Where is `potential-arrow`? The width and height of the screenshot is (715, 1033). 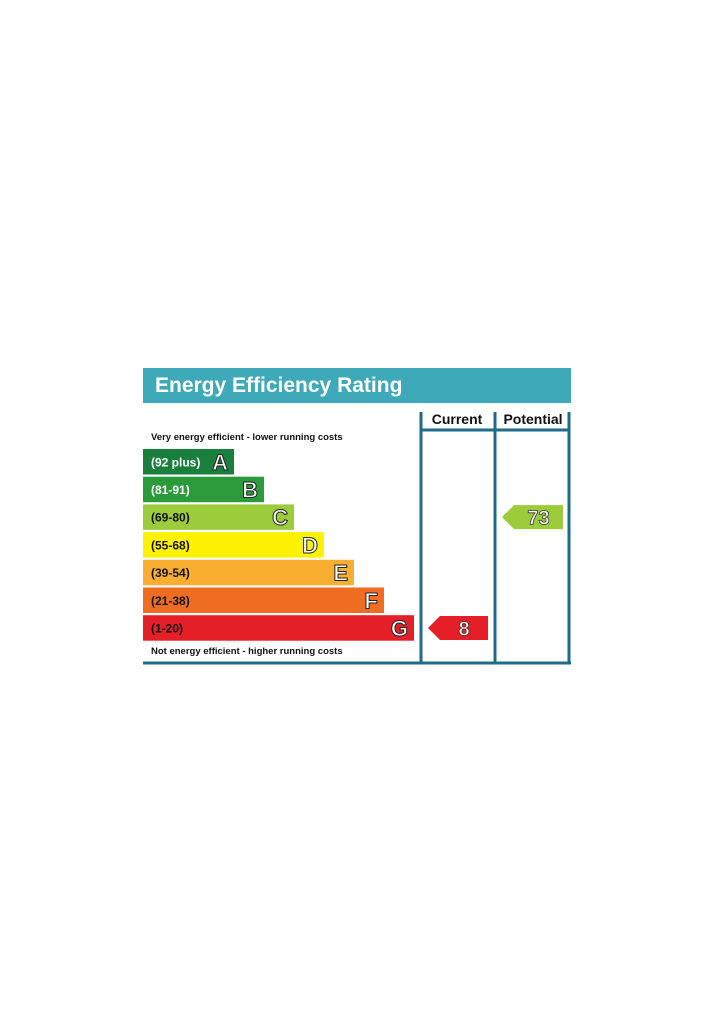 potential-arrow is located at coordinates (532, 517).